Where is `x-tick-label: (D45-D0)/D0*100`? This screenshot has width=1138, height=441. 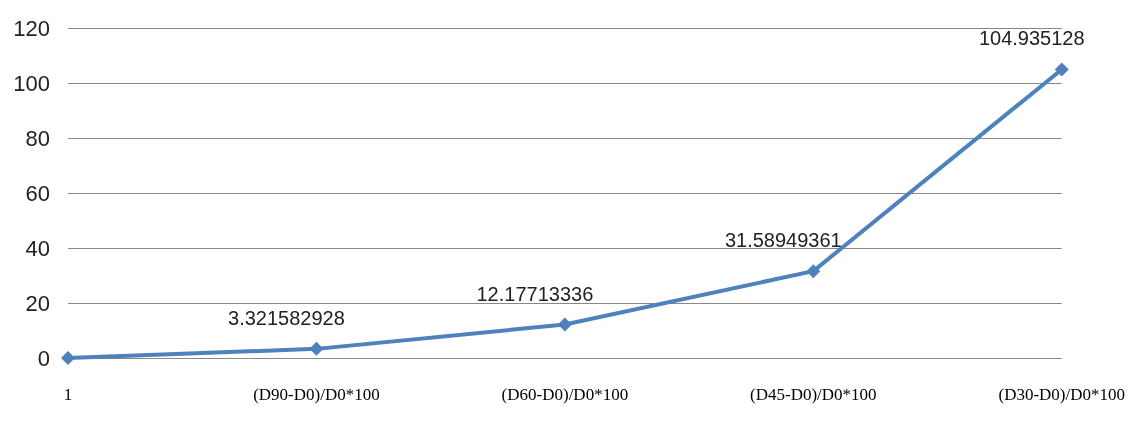
x-tick-label: (D45-D0)/D0*100 is located at coordinates (813, 394).